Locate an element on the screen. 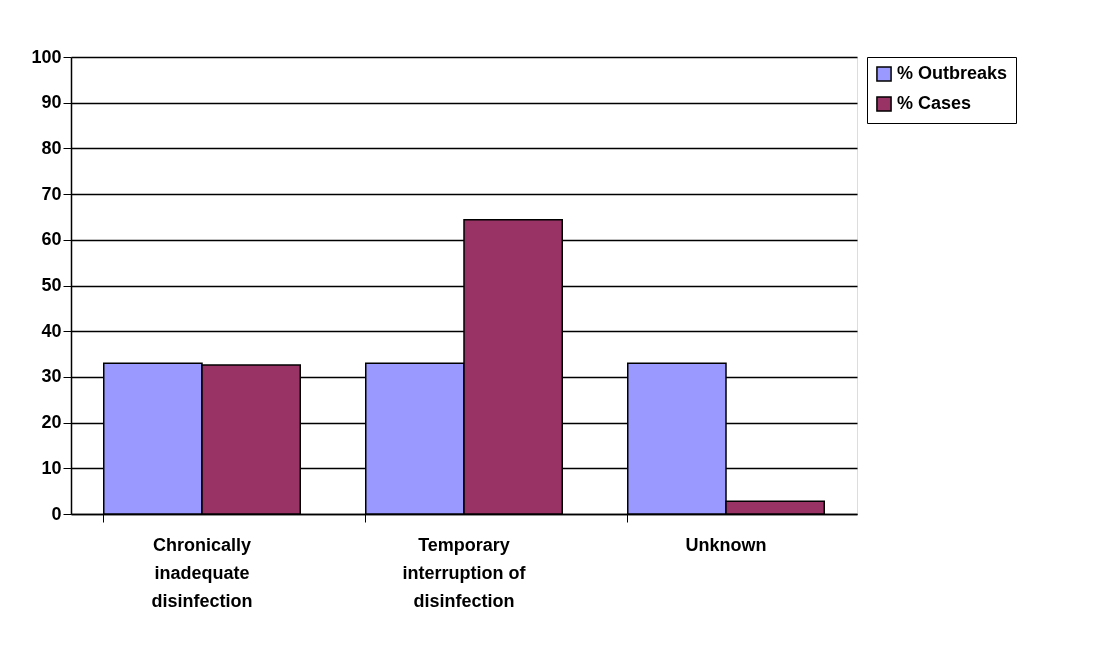 Image resolution: width=1111 pixels, height=656 pixels. y-tick-label: 20 is located at coordinates (51, 422).